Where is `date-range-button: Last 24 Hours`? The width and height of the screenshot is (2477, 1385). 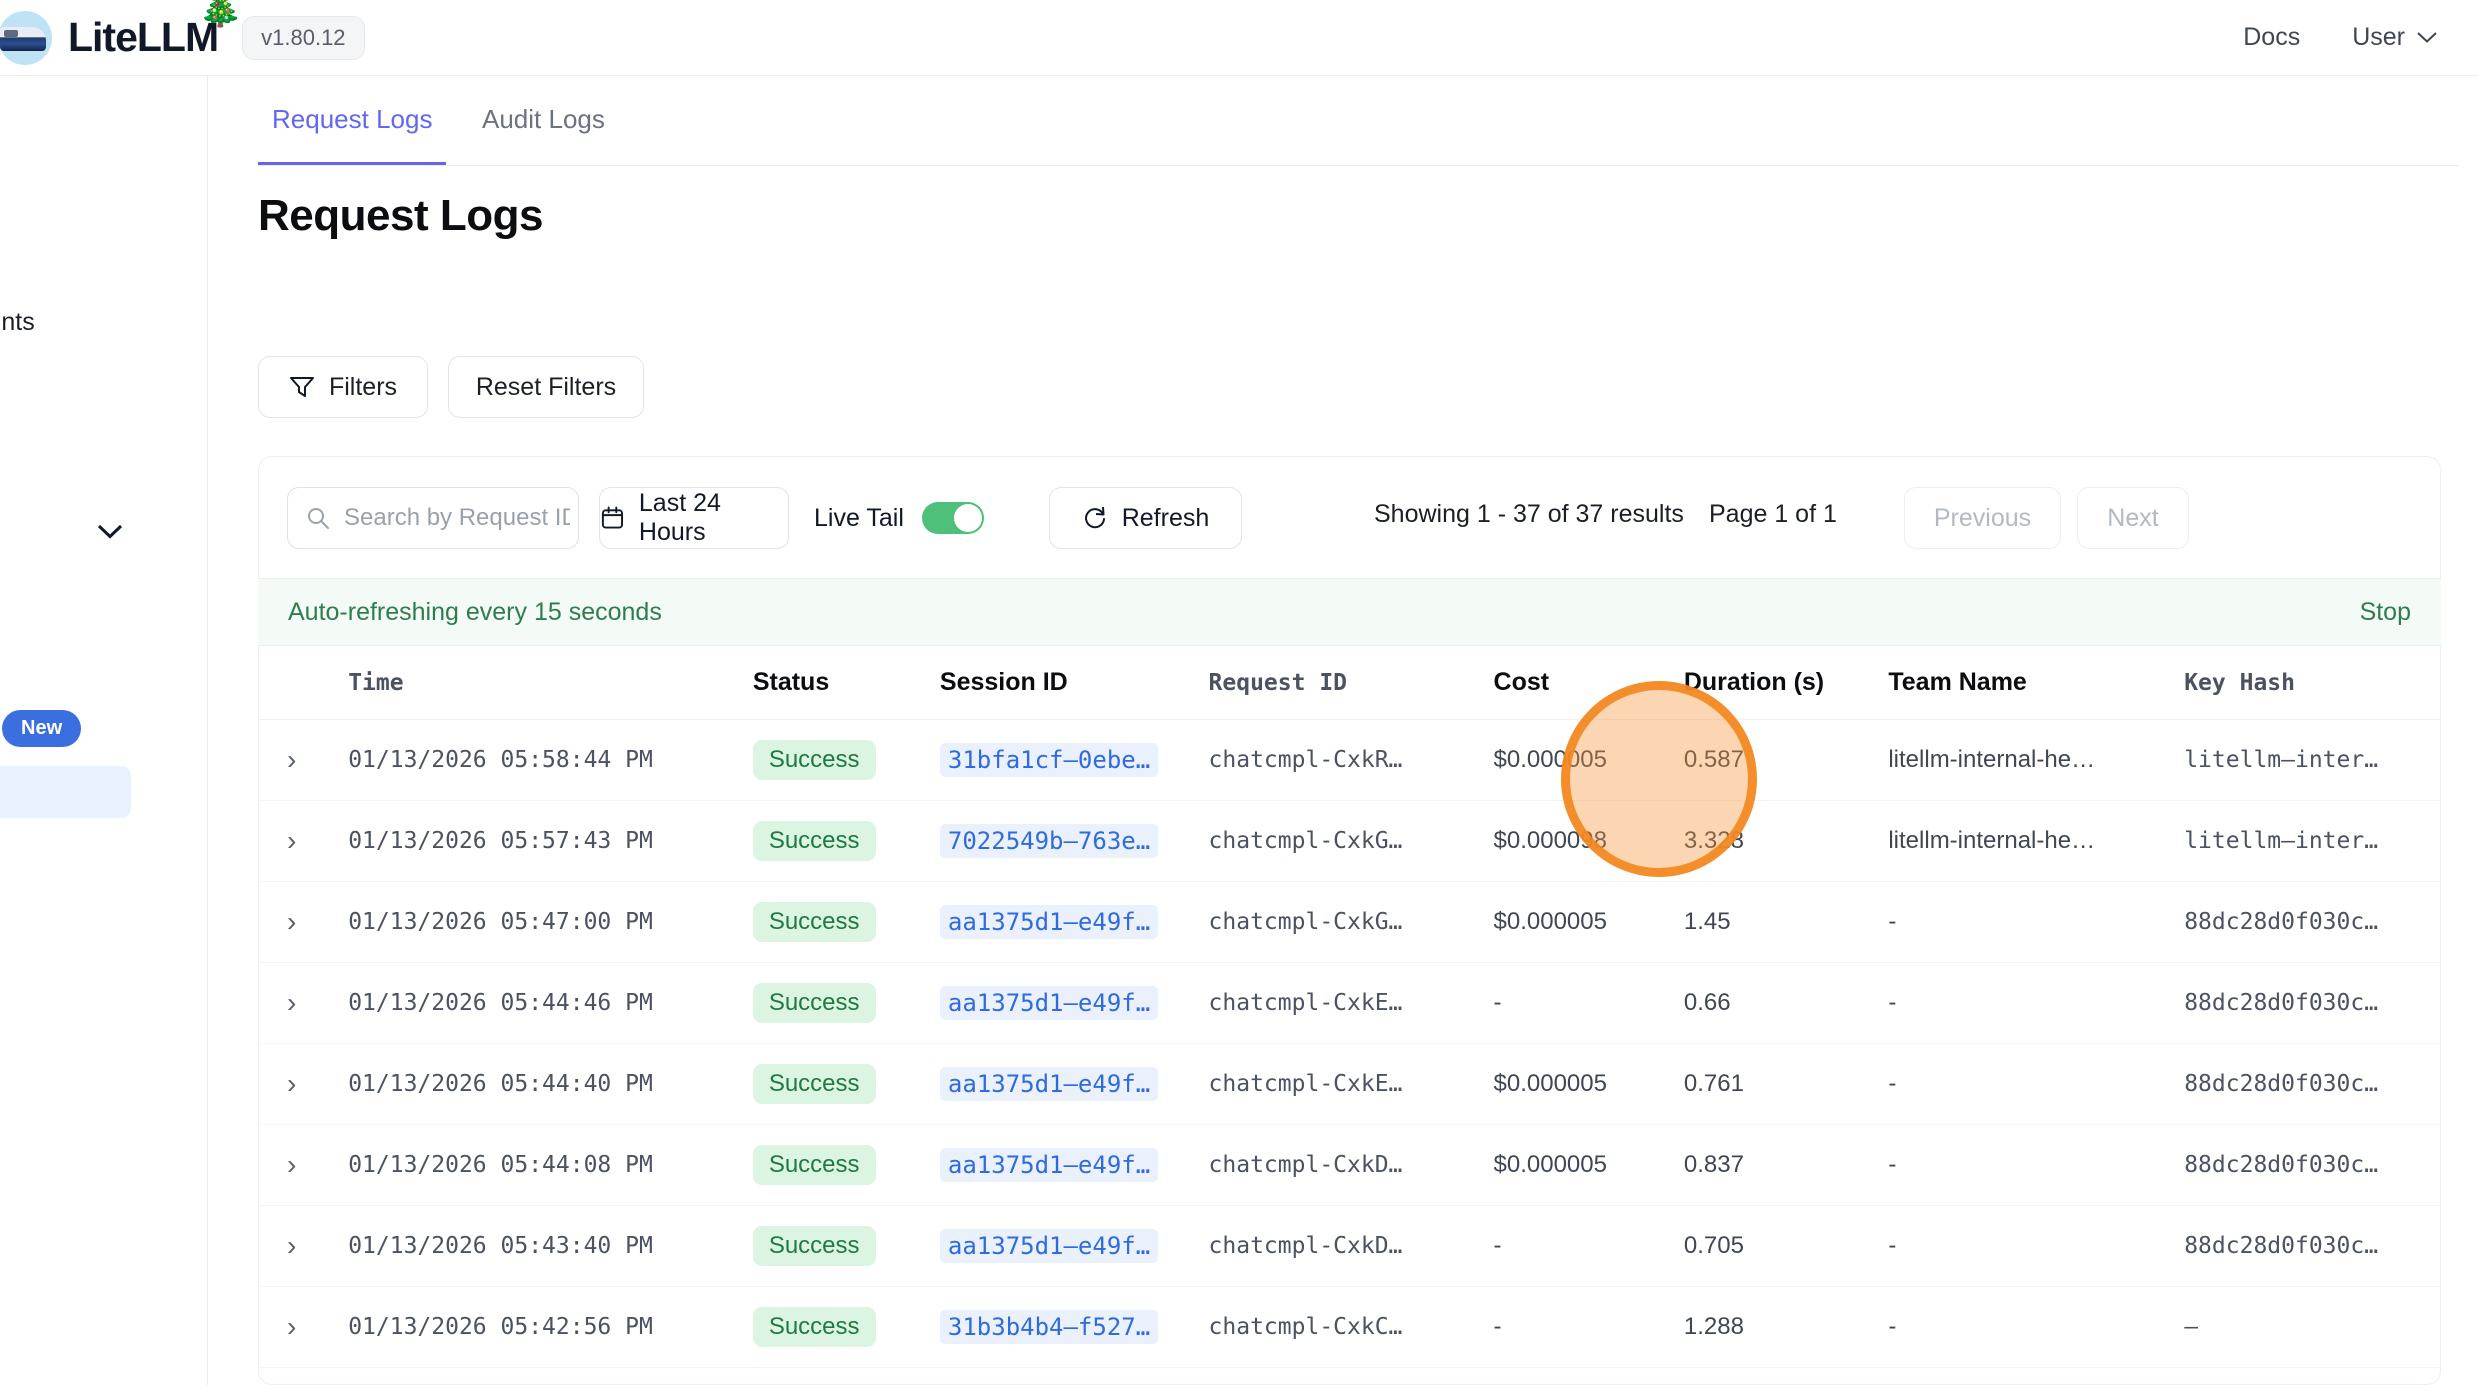
date-range-button: Last 24 Hours is located at coordinates (694, 518).